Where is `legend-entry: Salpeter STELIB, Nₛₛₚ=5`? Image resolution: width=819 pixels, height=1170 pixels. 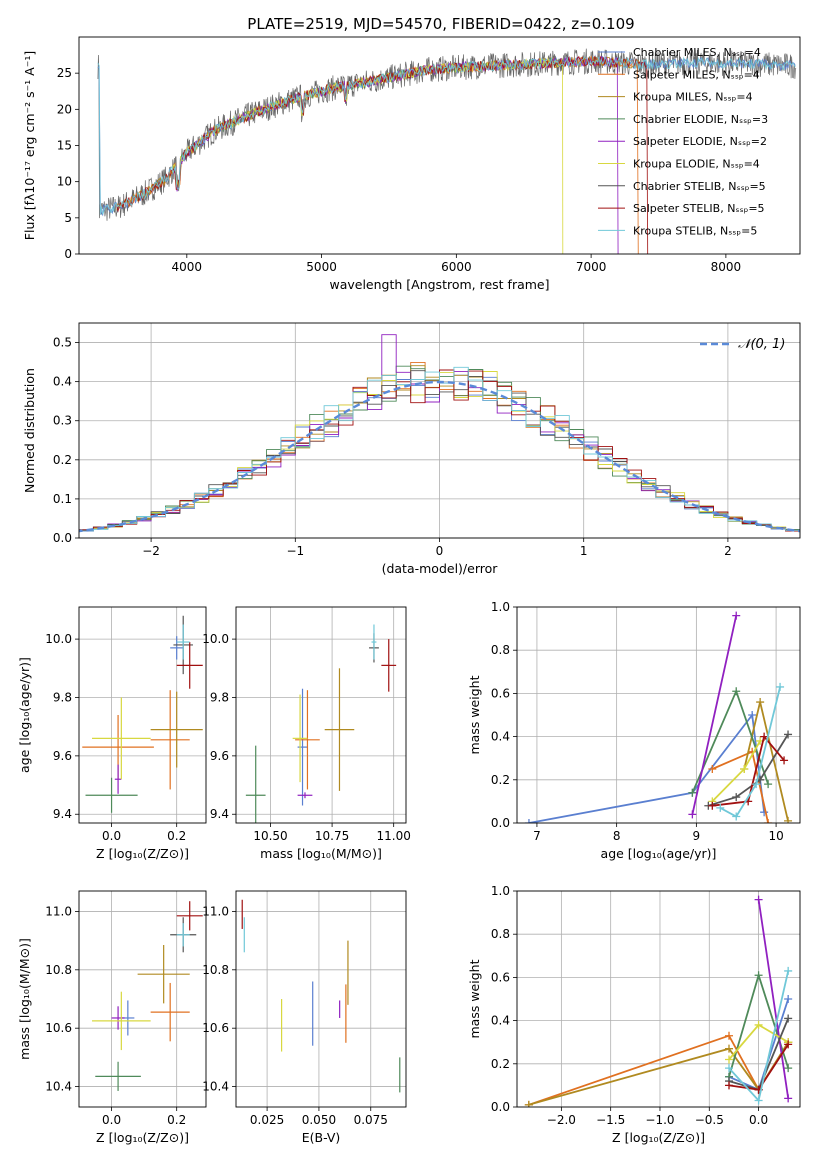
legend-entry: Salpeter STELIB, Nₛₛₚ=5 is located at coordinates (699, 208).